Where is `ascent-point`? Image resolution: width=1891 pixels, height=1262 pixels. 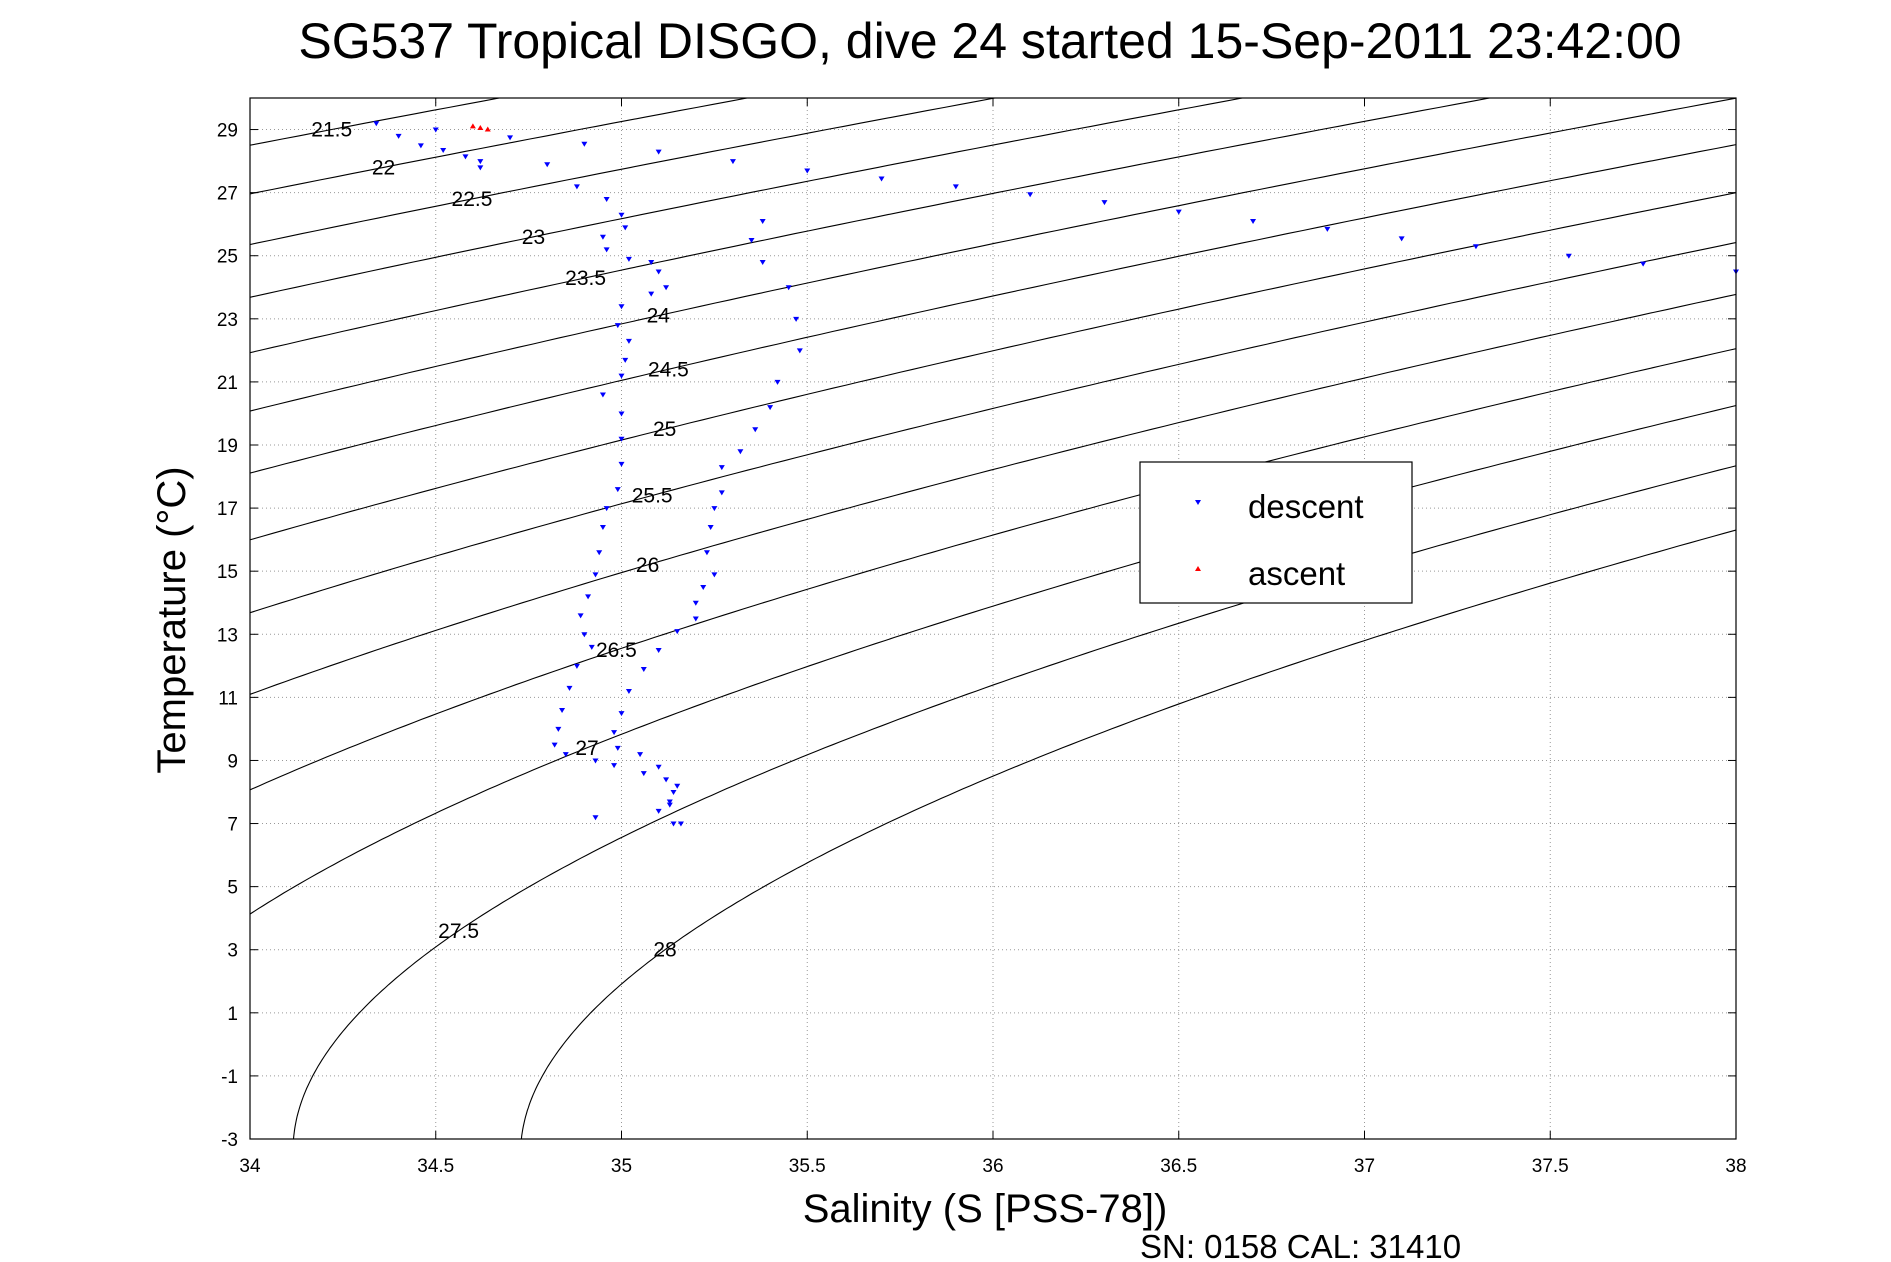 ascent-point is located at coordinates (480, 127).